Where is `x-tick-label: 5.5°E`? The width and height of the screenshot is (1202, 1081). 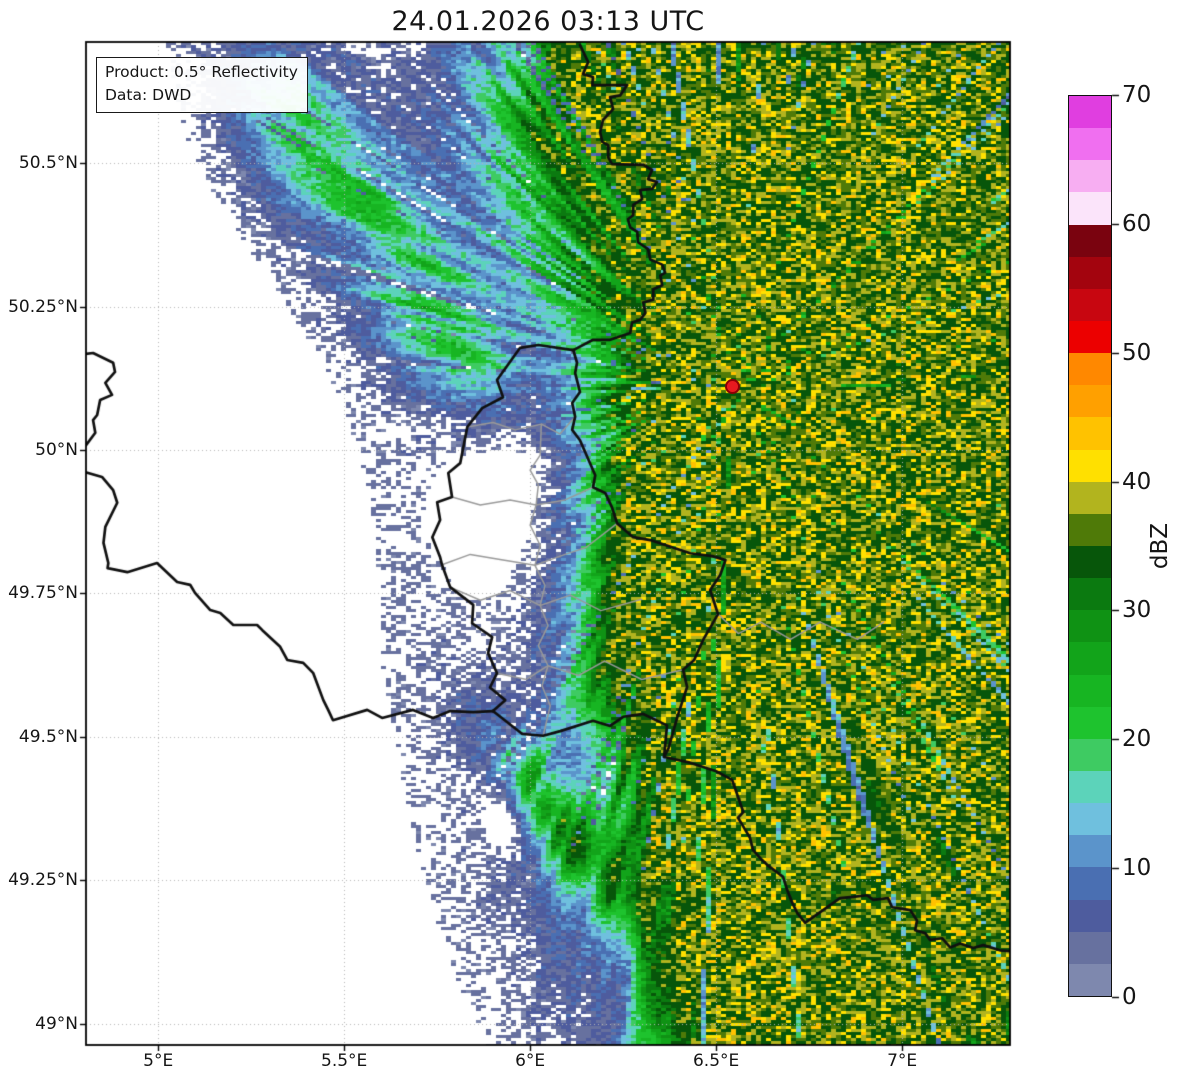
x-tick-label: 5.5°E is located at coordinates (344, 1061).